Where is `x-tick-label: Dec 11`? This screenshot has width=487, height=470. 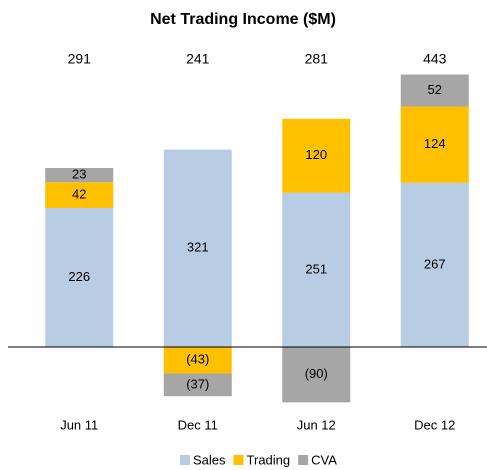
x-tick-label: Dec 11 is located at coordinates (198, 424).